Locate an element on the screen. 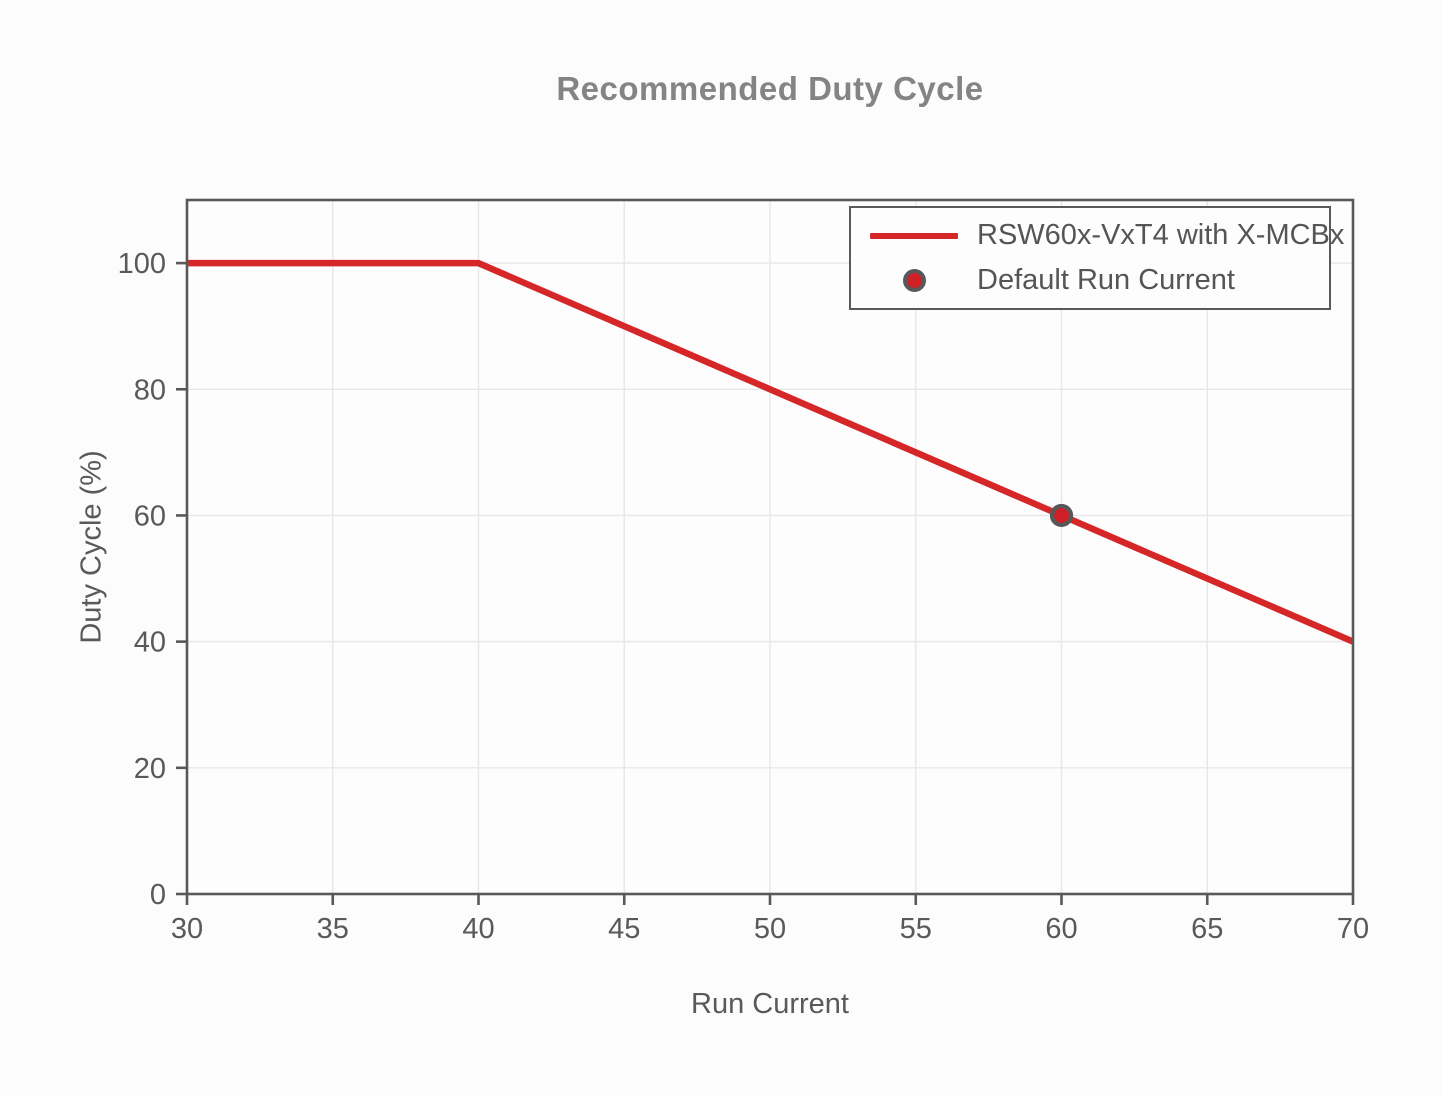 The height and width of the screenshot is (1096, 1441). y-axis-title: Duty Cycle (%) is located at coordinates (91, 547).